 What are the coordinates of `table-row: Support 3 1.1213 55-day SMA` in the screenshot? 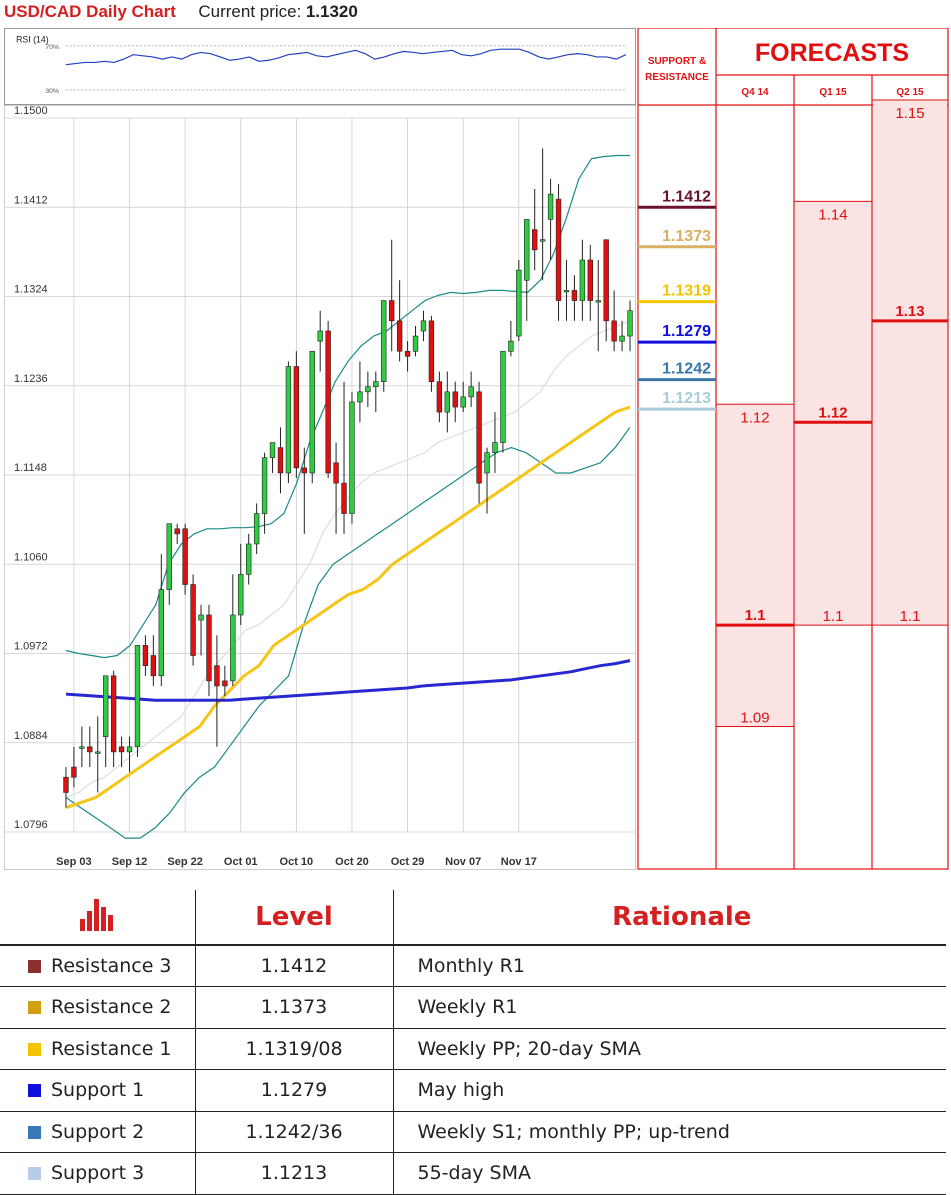 It's located at (473, 1173).